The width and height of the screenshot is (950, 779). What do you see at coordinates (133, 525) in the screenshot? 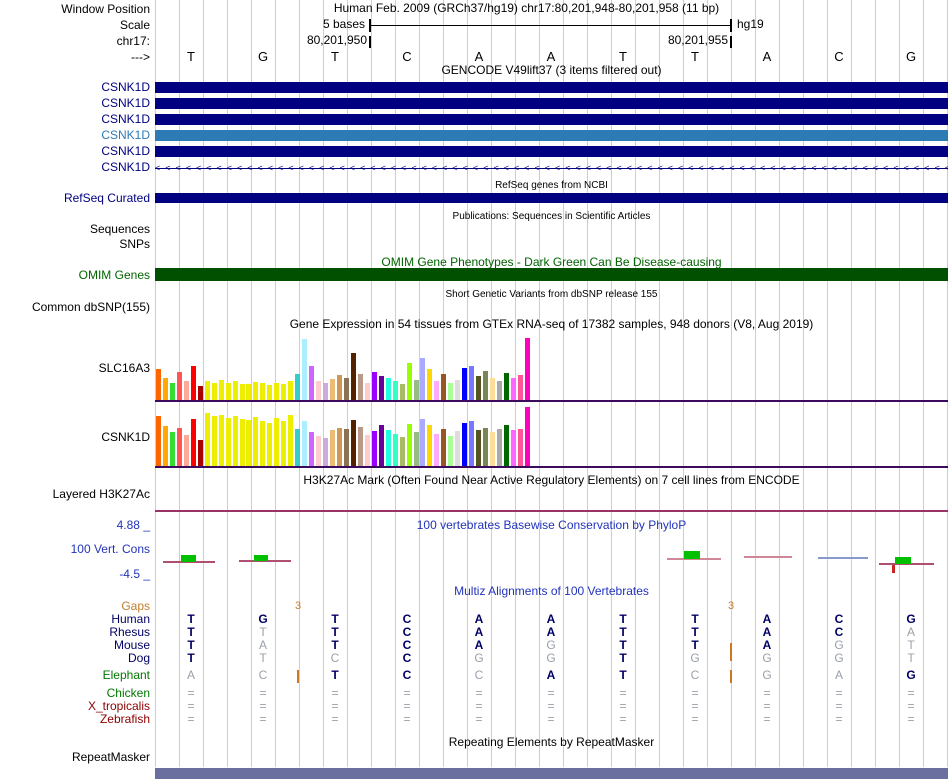
I see `phylop-max-label: 4.88 _` at bounding box center [133, 525].